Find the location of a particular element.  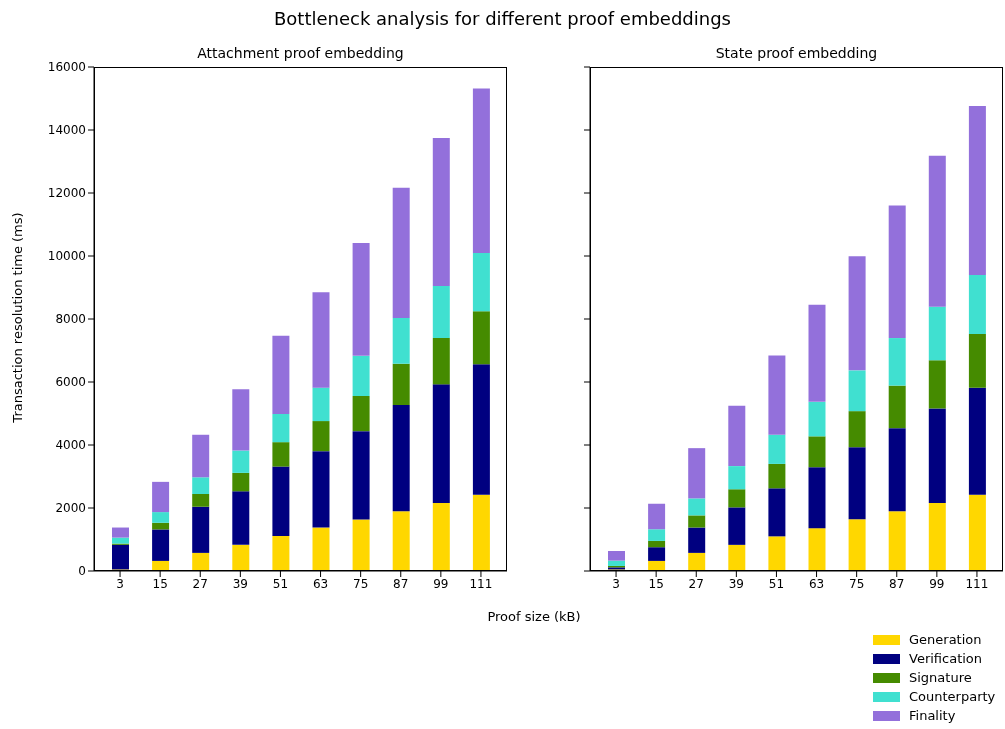

y-axis-title: Transaction resolution time (ms) is located at coordinates (17, 318).